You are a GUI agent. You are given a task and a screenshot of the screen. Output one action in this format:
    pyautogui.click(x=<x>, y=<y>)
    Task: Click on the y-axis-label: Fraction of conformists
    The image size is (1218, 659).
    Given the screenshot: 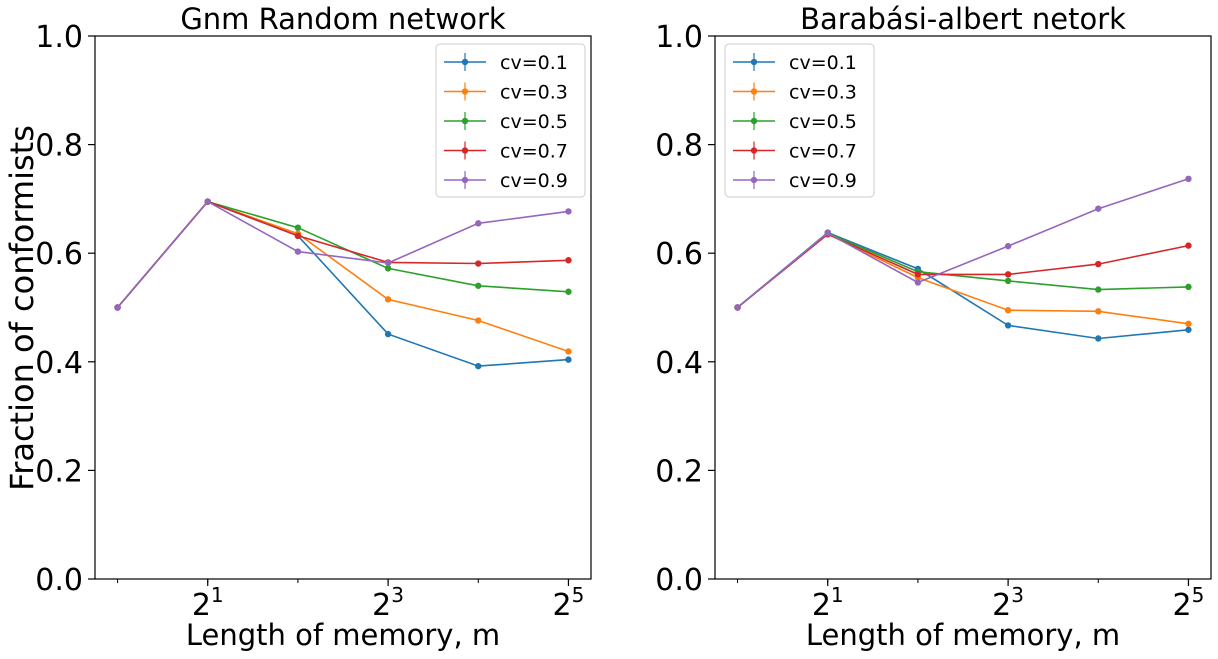 What is the action you would take?
    pyautogui.click(x=22, y=308)
    